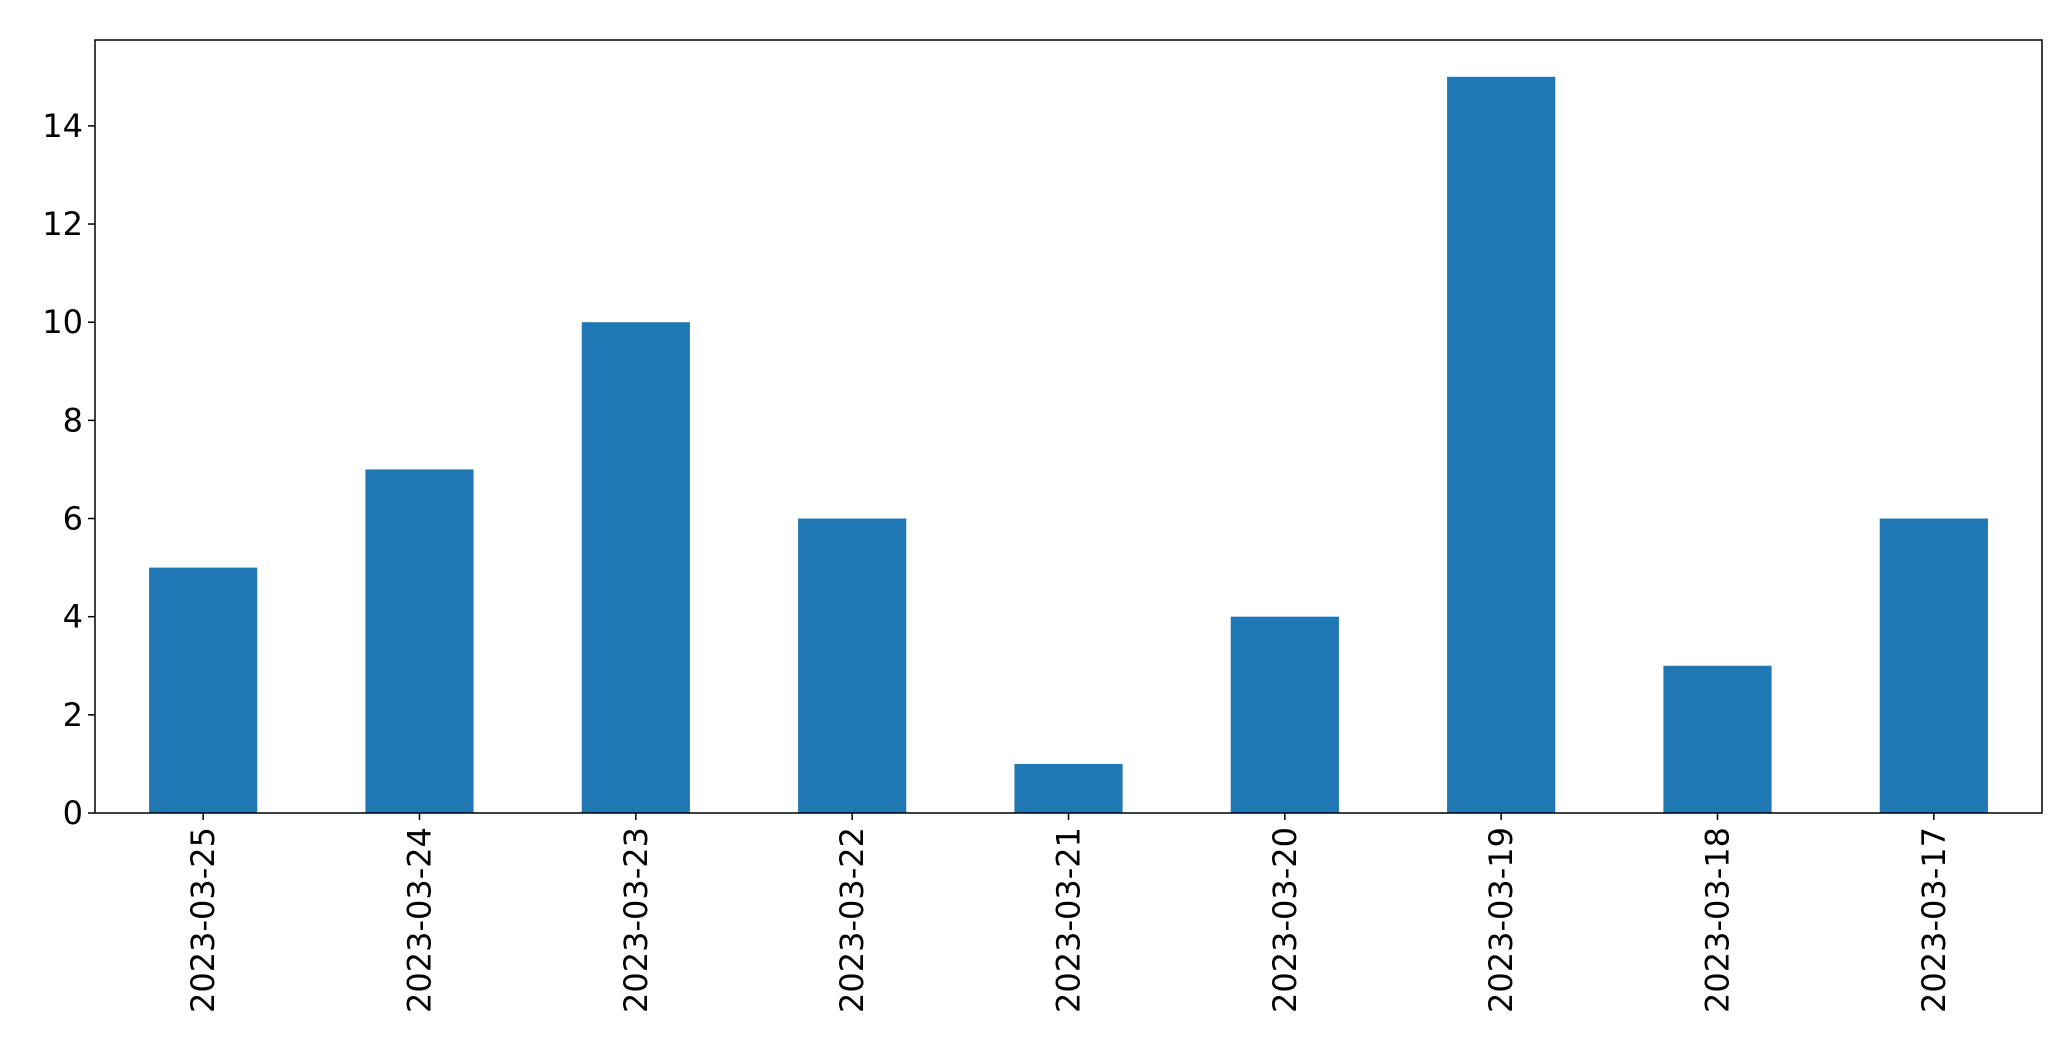  I want to click on x-tick-label: 2023-03-18, so click(1718, 920).